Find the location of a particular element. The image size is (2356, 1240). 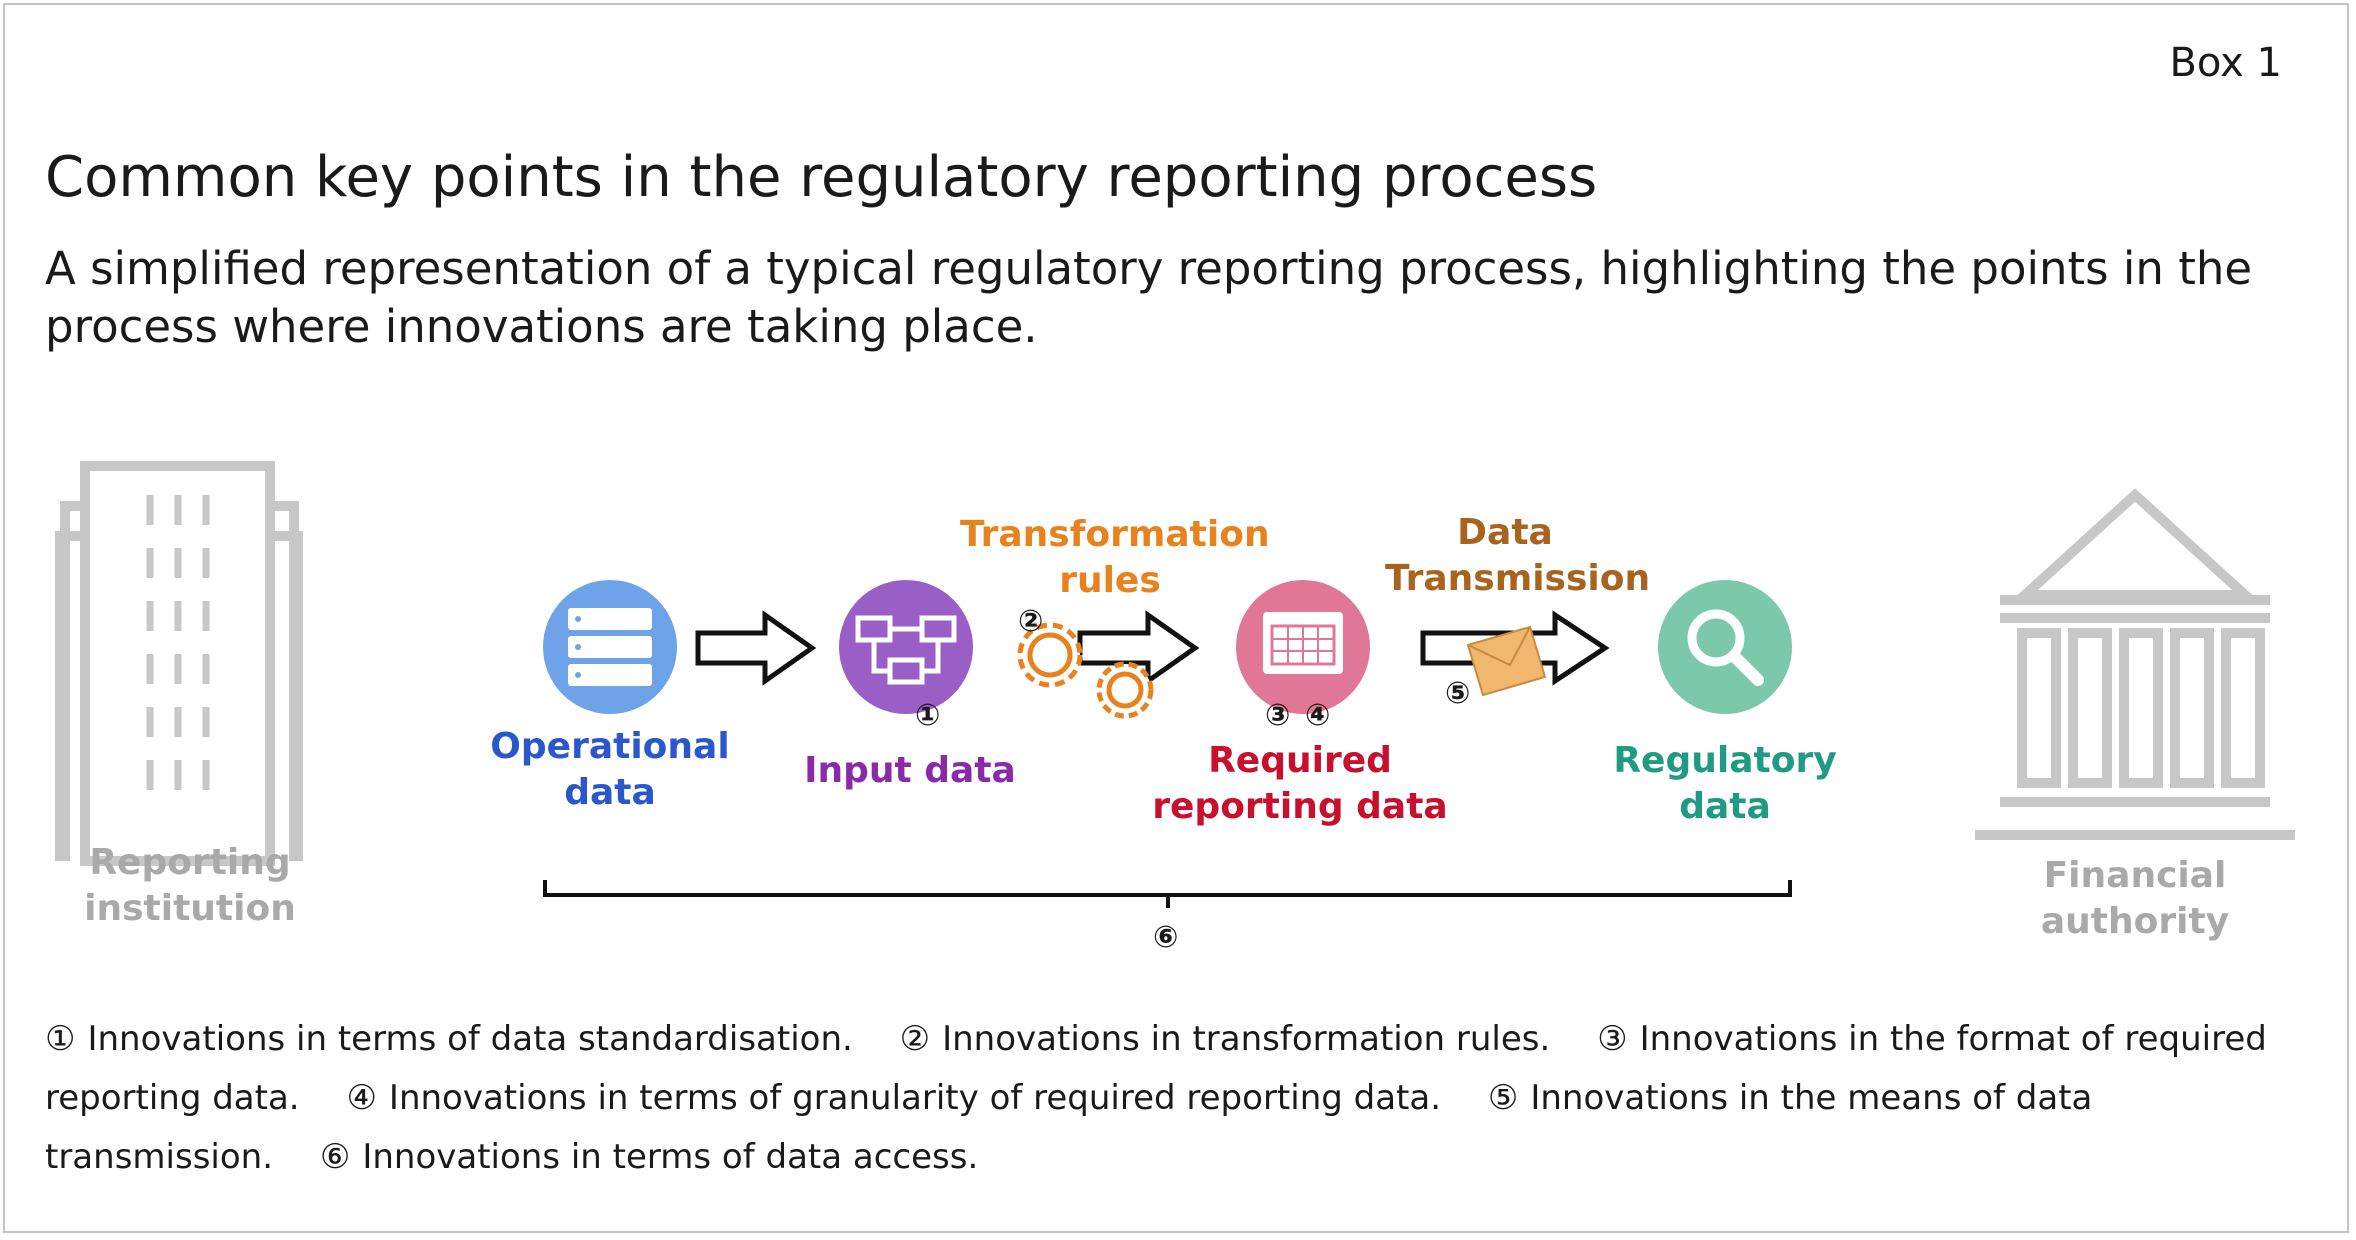

gears-icon is located at coordinates (1085, 670).